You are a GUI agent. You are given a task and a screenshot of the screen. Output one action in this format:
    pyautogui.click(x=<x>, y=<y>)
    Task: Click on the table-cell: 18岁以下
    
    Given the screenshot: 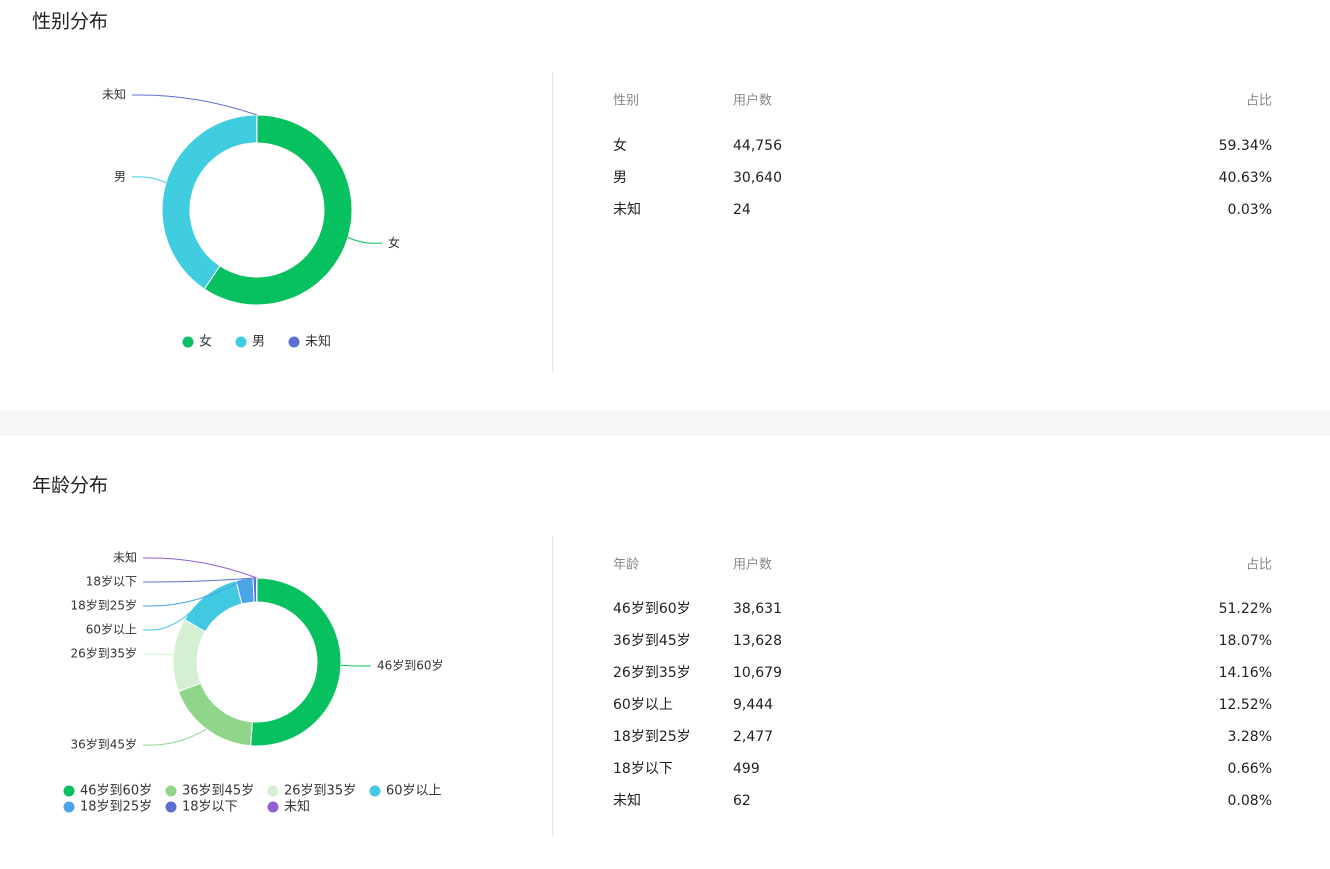 What is the action you would take?
    pyautogui.click(x=643, y=769)
    